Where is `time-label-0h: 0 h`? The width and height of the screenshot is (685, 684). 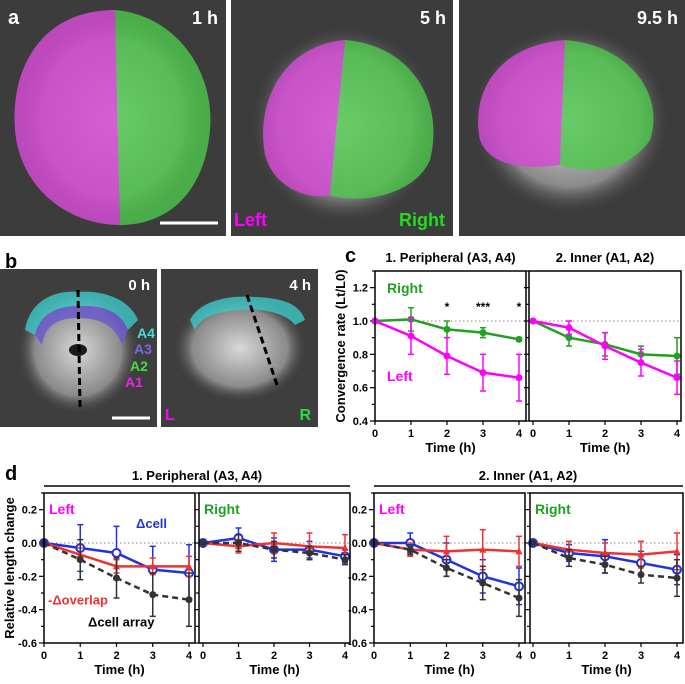 time-label-0h: 0 h is located at coordinates (139, 285).